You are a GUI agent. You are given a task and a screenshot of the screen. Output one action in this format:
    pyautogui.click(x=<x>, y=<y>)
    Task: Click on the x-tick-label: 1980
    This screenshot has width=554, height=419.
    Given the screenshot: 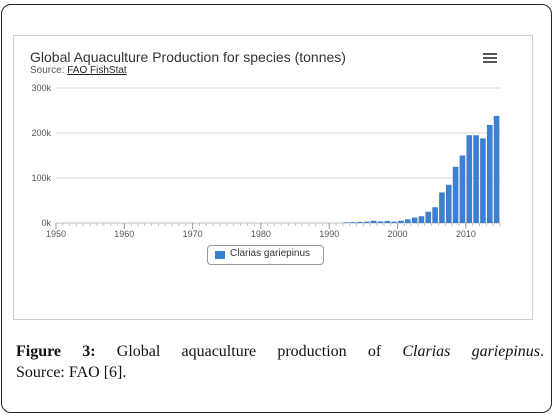 What is the action you would take?
    pyautogui.click(x=261, y=234)
    